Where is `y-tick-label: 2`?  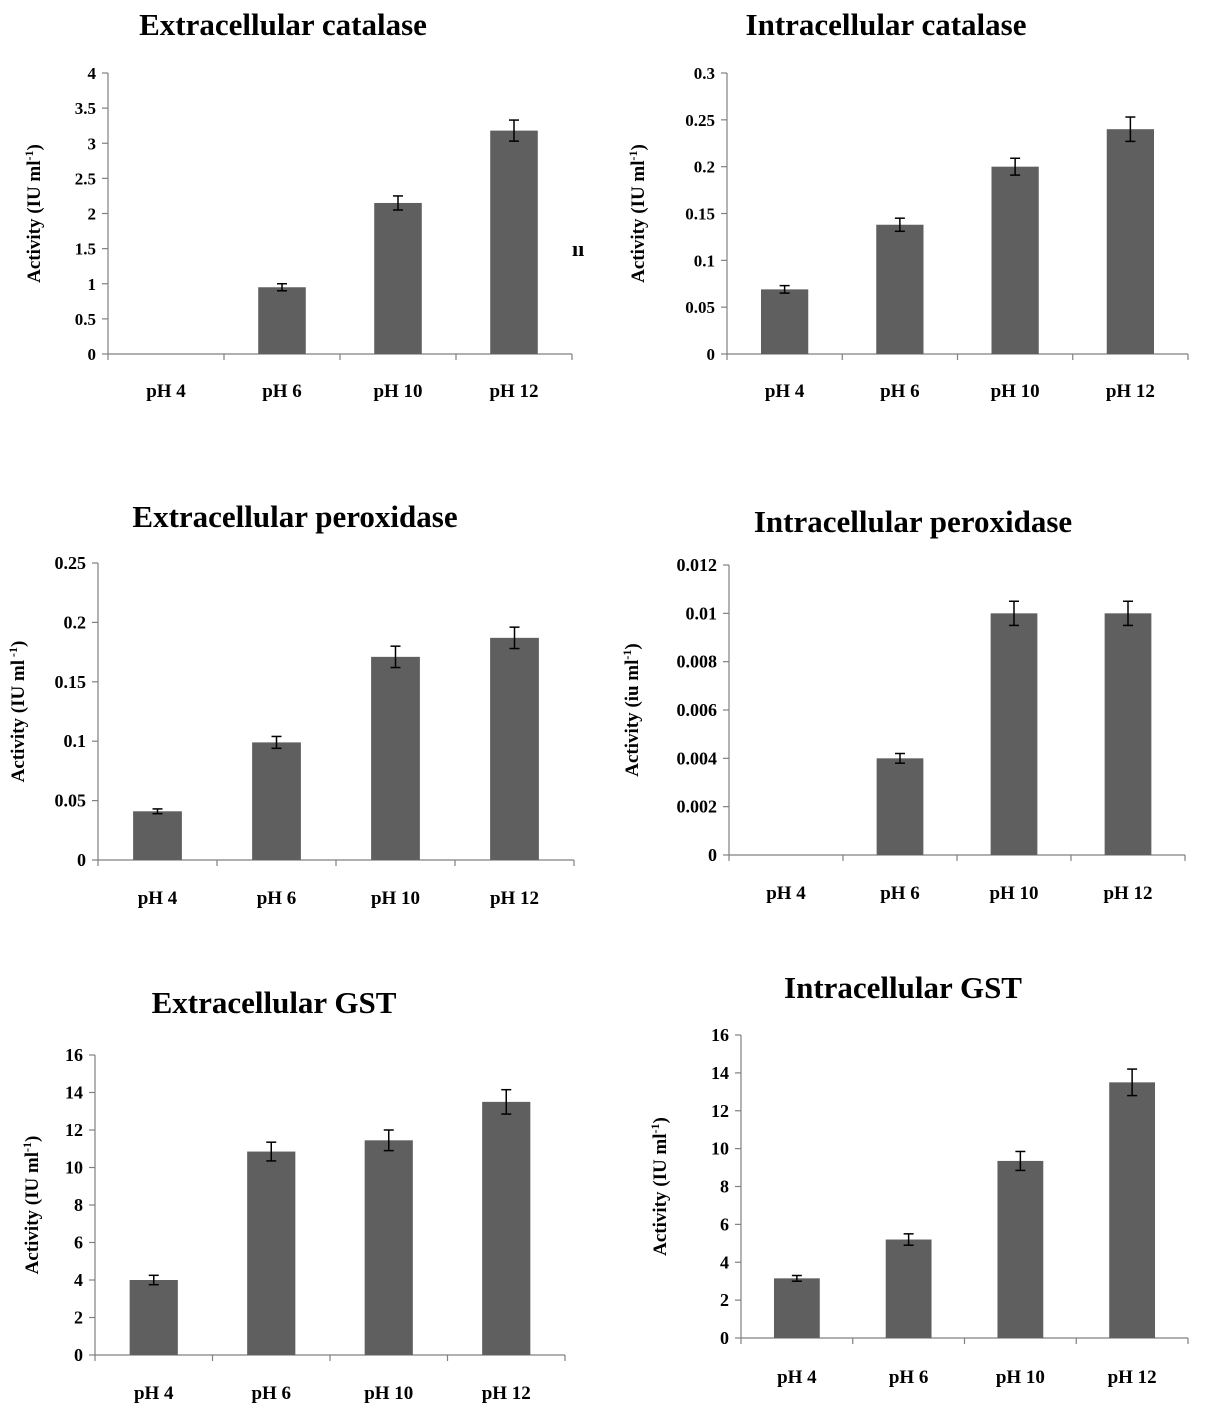
y-tick-label: 2 is located at coordinates (78, 1318).